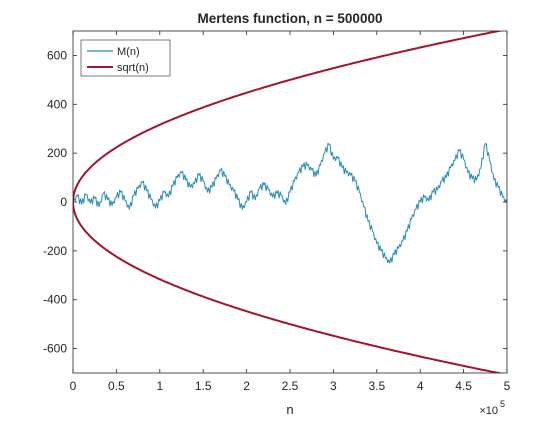  I want to click on x-tick-label: 1.5, so click(203, 386).